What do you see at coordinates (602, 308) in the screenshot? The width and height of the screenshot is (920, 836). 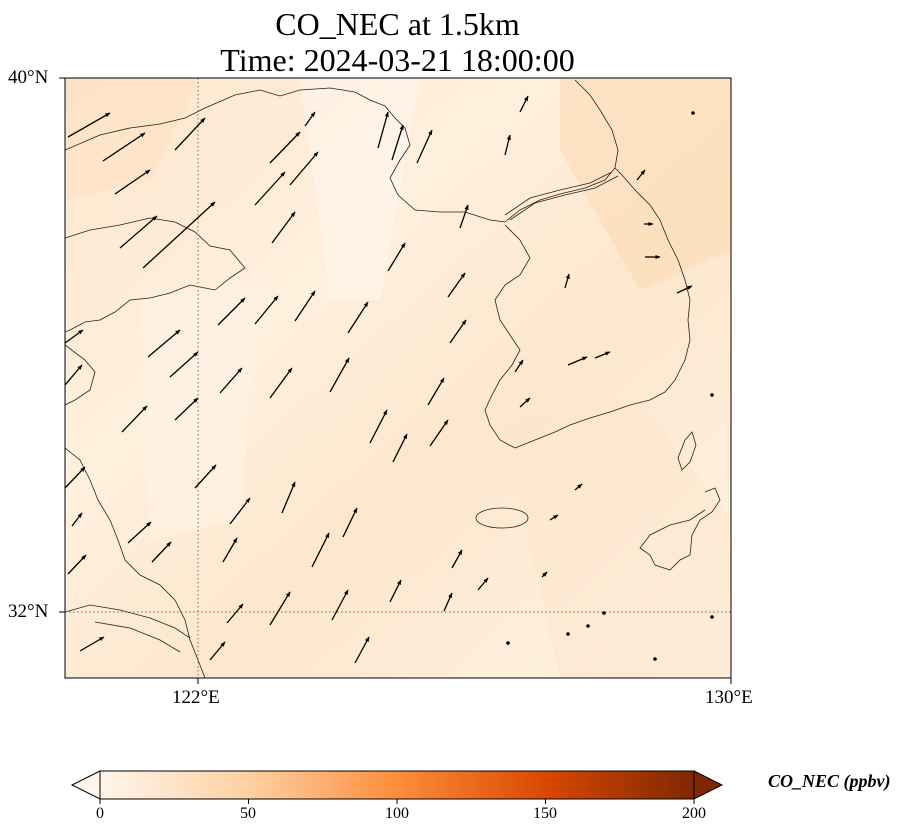 I see `korea-south-coast` at bounding box center [602, 308].